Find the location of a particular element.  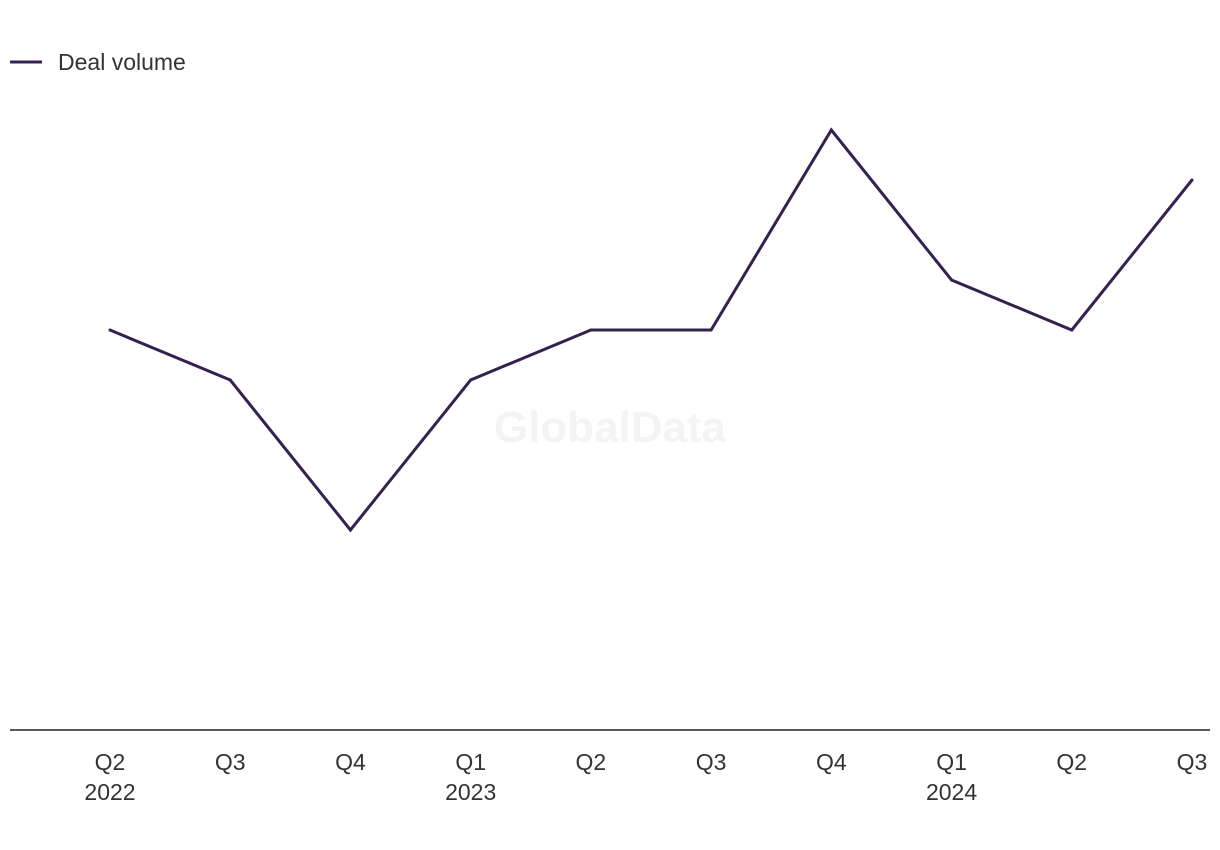

x-tick-label-year: 2024 is located at coordinates (951, 792).